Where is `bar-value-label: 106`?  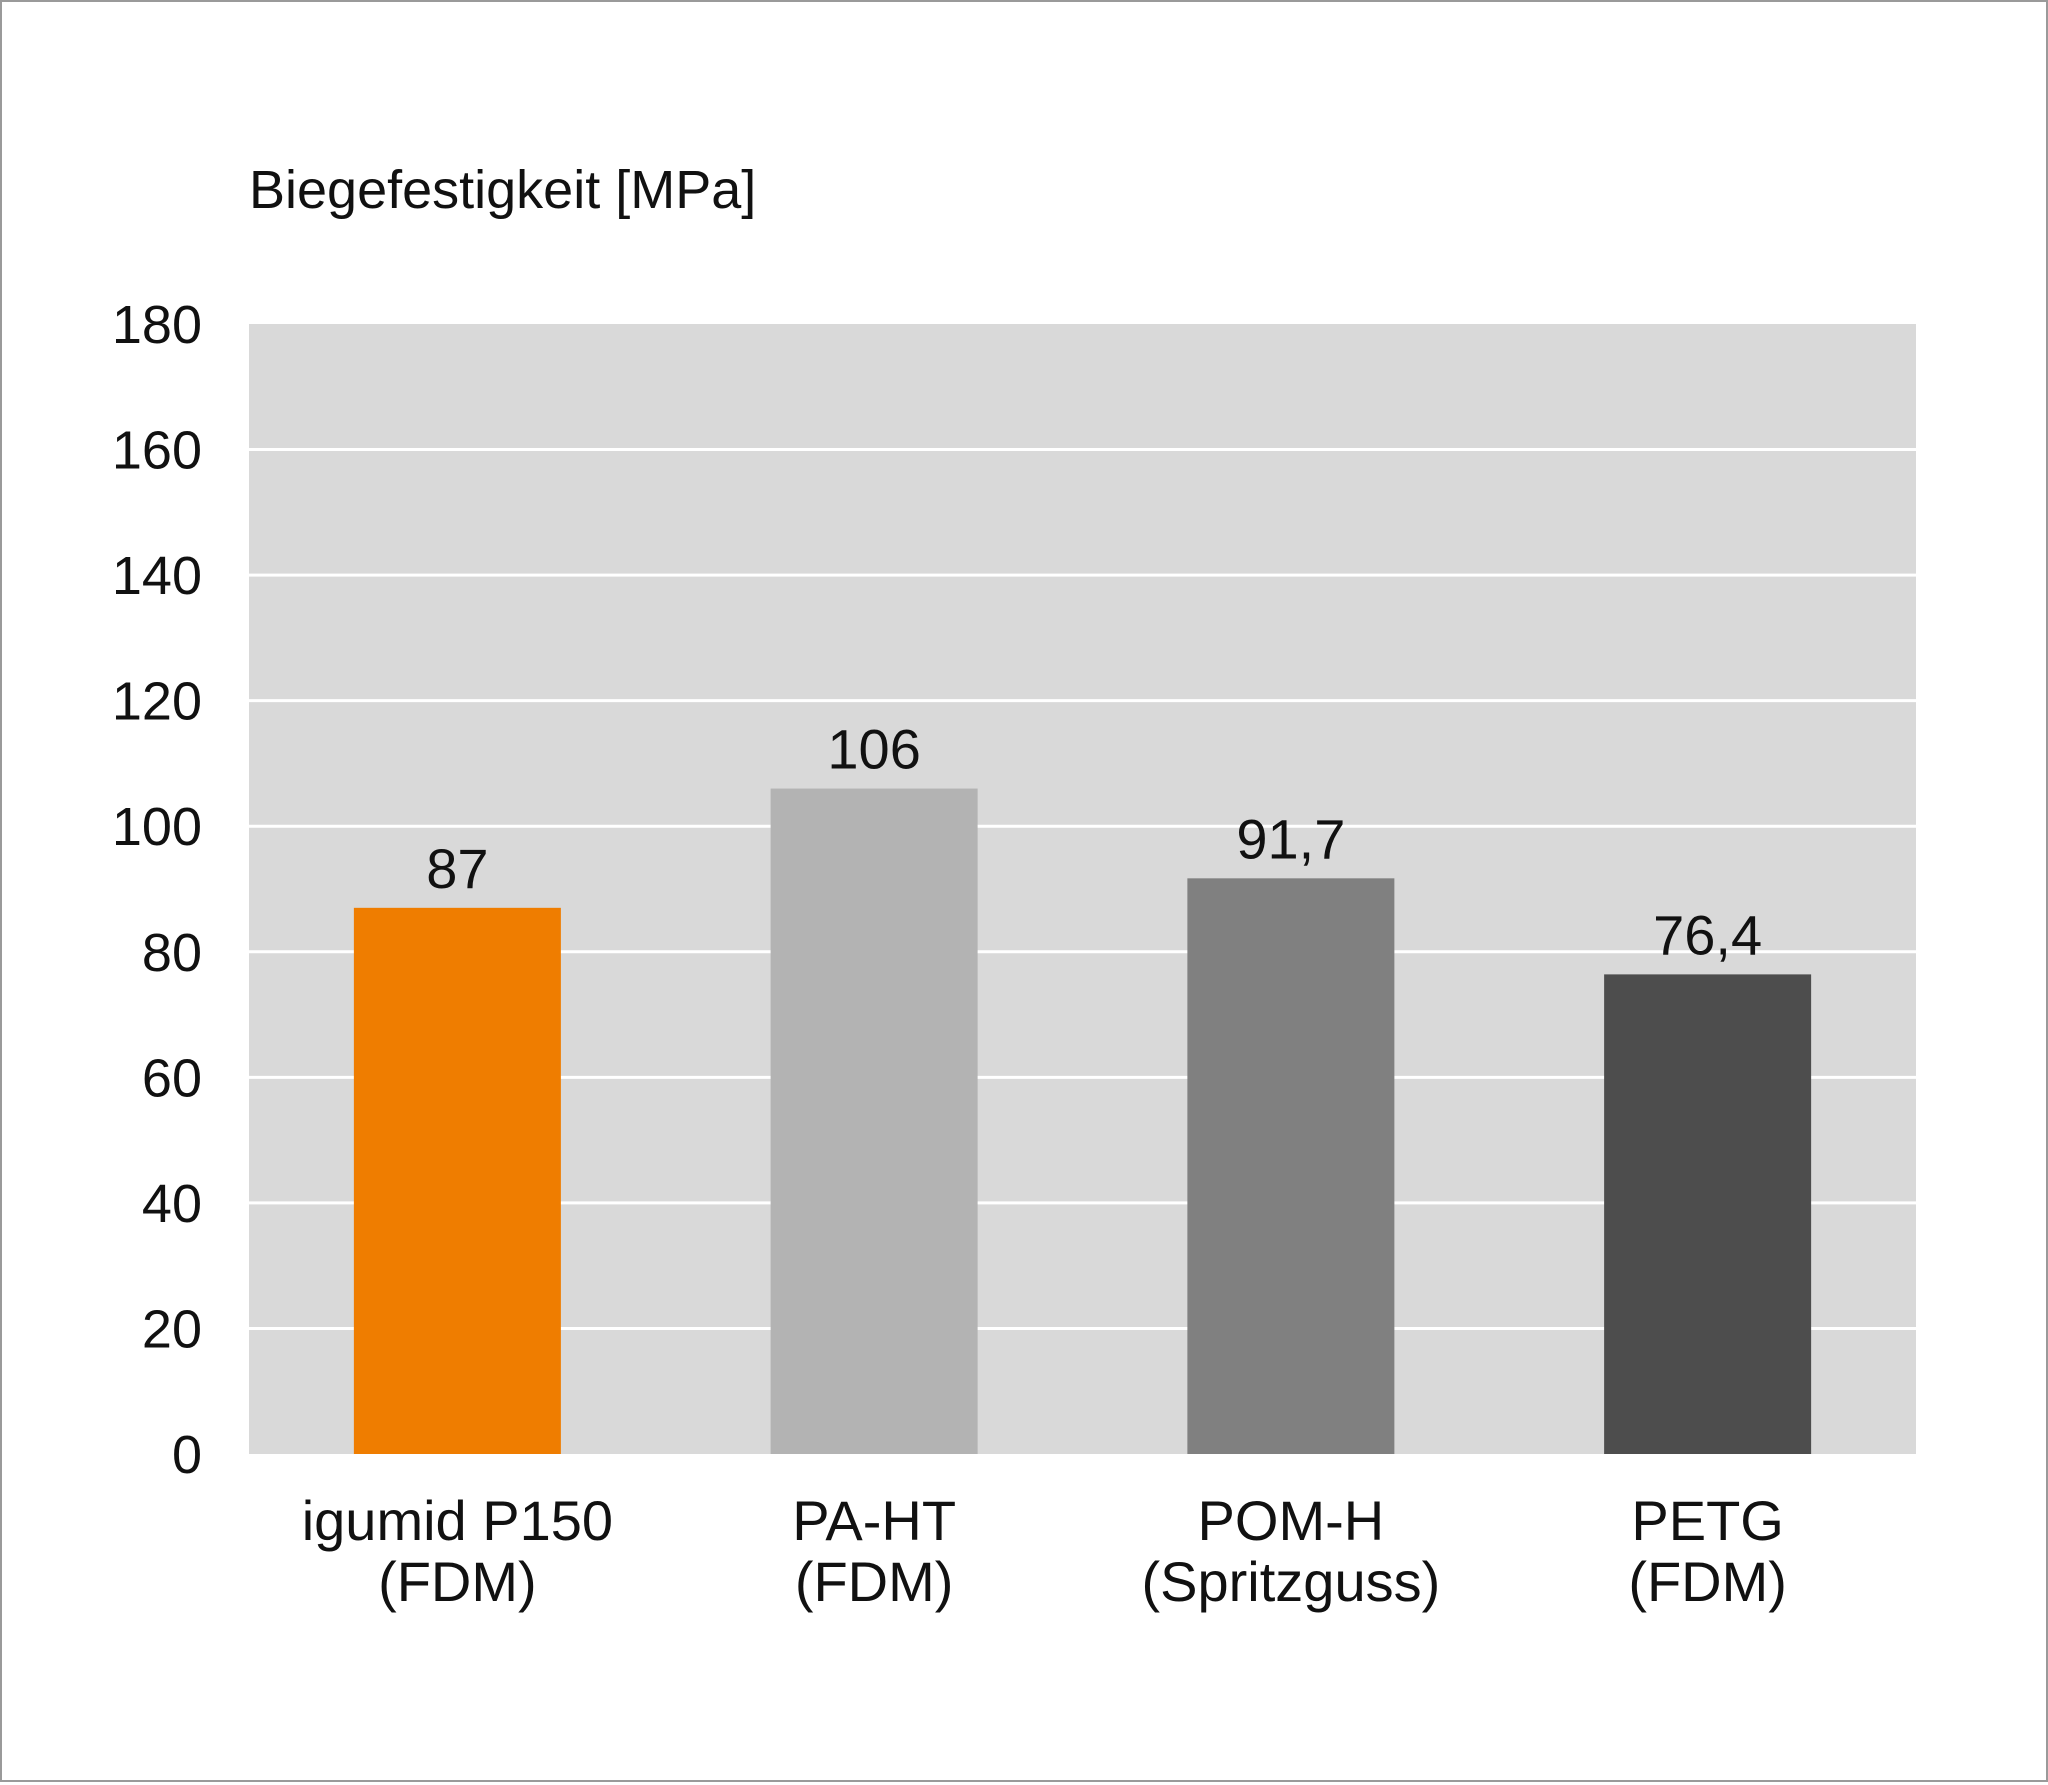 bar-value-label: 106 is located at coordinates (873, 749).